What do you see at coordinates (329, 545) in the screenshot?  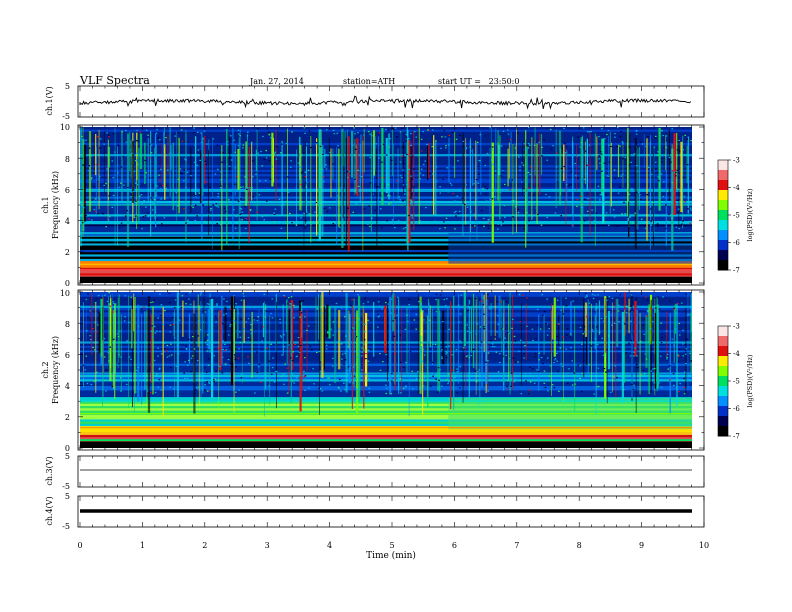 I see `x-tick-label: 4` at bounding box center [329, 545].